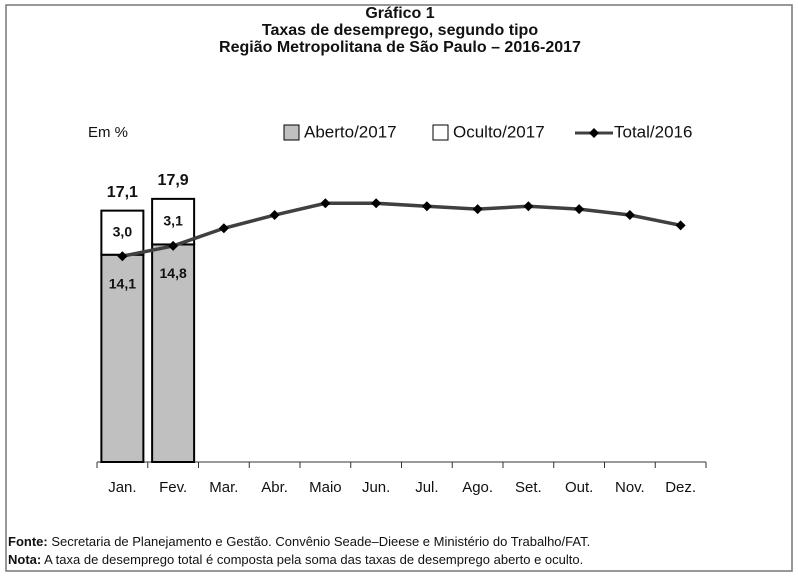  What do you see at coordinates (426, 487) in the screenshot?
I see `x-tick-label: Jul.` at bounding box center [426, 487].